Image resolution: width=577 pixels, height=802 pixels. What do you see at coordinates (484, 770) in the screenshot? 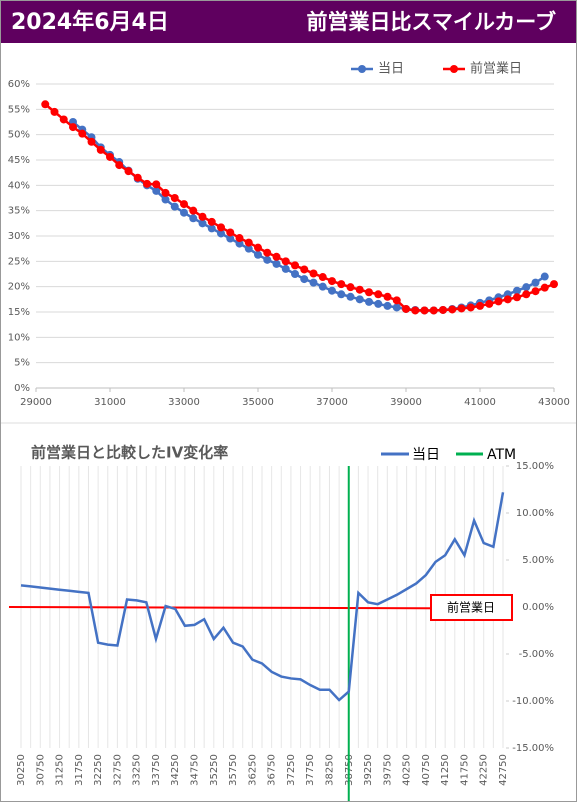
I see `x-tick-label: 42250` at bounding box center [484, 770].